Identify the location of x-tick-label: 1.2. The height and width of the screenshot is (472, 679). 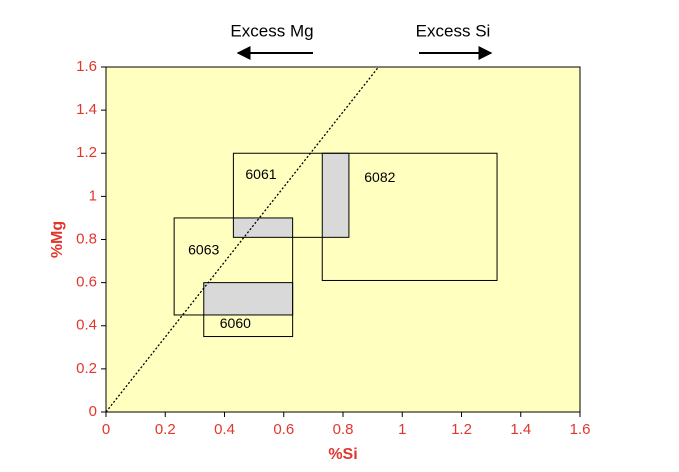
(461, 429).